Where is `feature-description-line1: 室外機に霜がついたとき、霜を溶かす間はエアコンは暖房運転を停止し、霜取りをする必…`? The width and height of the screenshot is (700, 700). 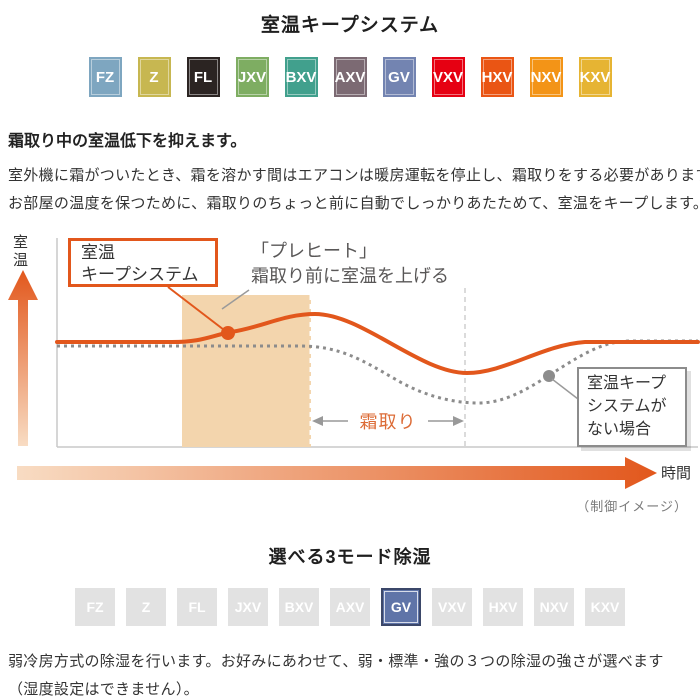
feature-description-line1: 室外機に霜がついたとき、霜を溶かす間はエアコンは暖房運転を停止し、霜取りをする必… is located at coordinates (354, 175).